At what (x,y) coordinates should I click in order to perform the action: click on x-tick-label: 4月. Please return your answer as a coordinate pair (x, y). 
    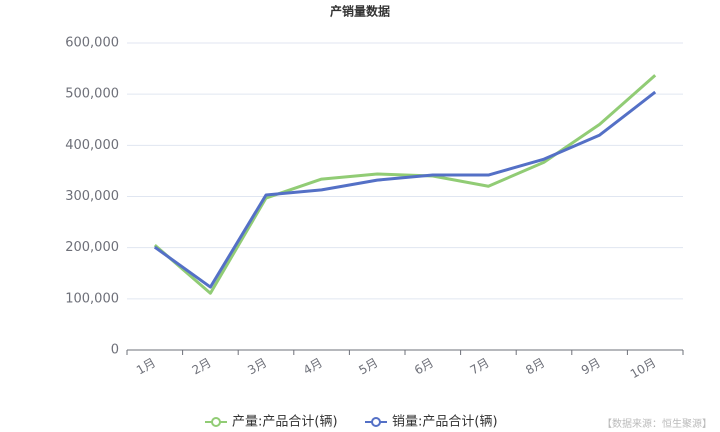
    Looking at the image, I should click on (313, 367).